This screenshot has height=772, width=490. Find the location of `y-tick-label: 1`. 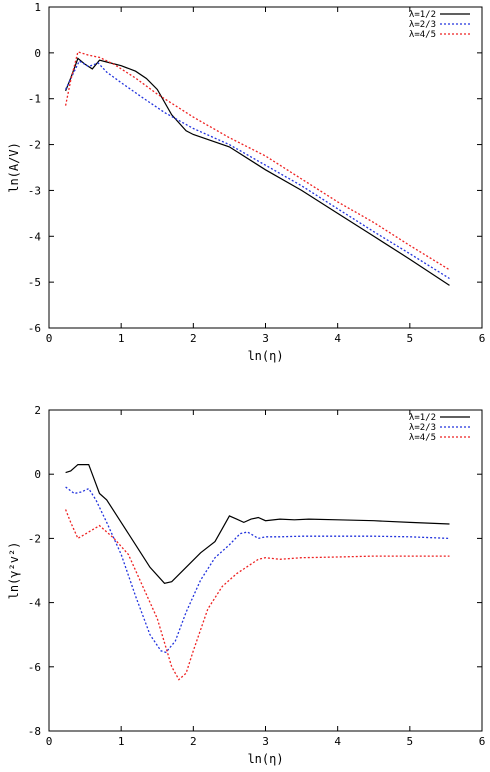

y-tick-label: 1 is located at coordinates (37, 7).